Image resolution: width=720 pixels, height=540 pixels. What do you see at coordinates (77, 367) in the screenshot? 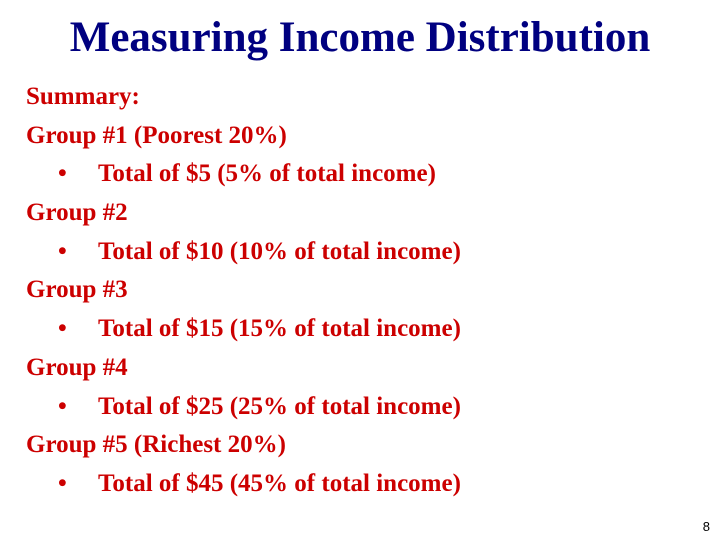
I see `group-heading: Group #4` at bounding box center [77, 367].